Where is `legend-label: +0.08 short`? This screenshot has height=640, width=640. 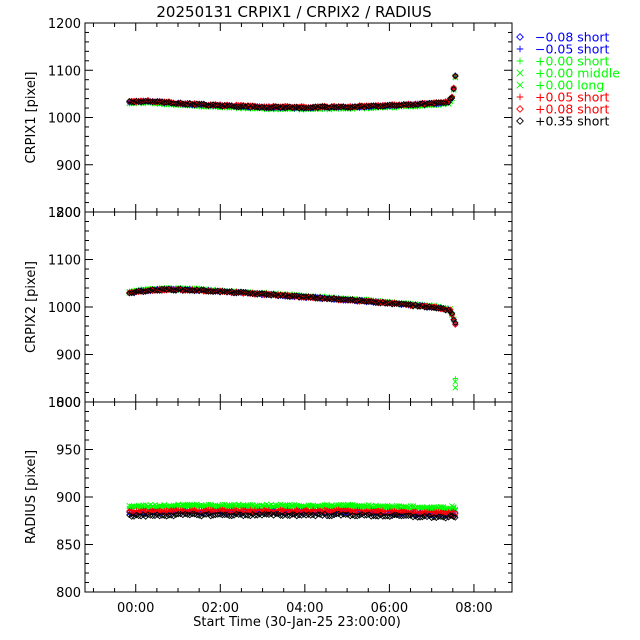
legend-label: +0.08 short is located at coordinates (572, 109).